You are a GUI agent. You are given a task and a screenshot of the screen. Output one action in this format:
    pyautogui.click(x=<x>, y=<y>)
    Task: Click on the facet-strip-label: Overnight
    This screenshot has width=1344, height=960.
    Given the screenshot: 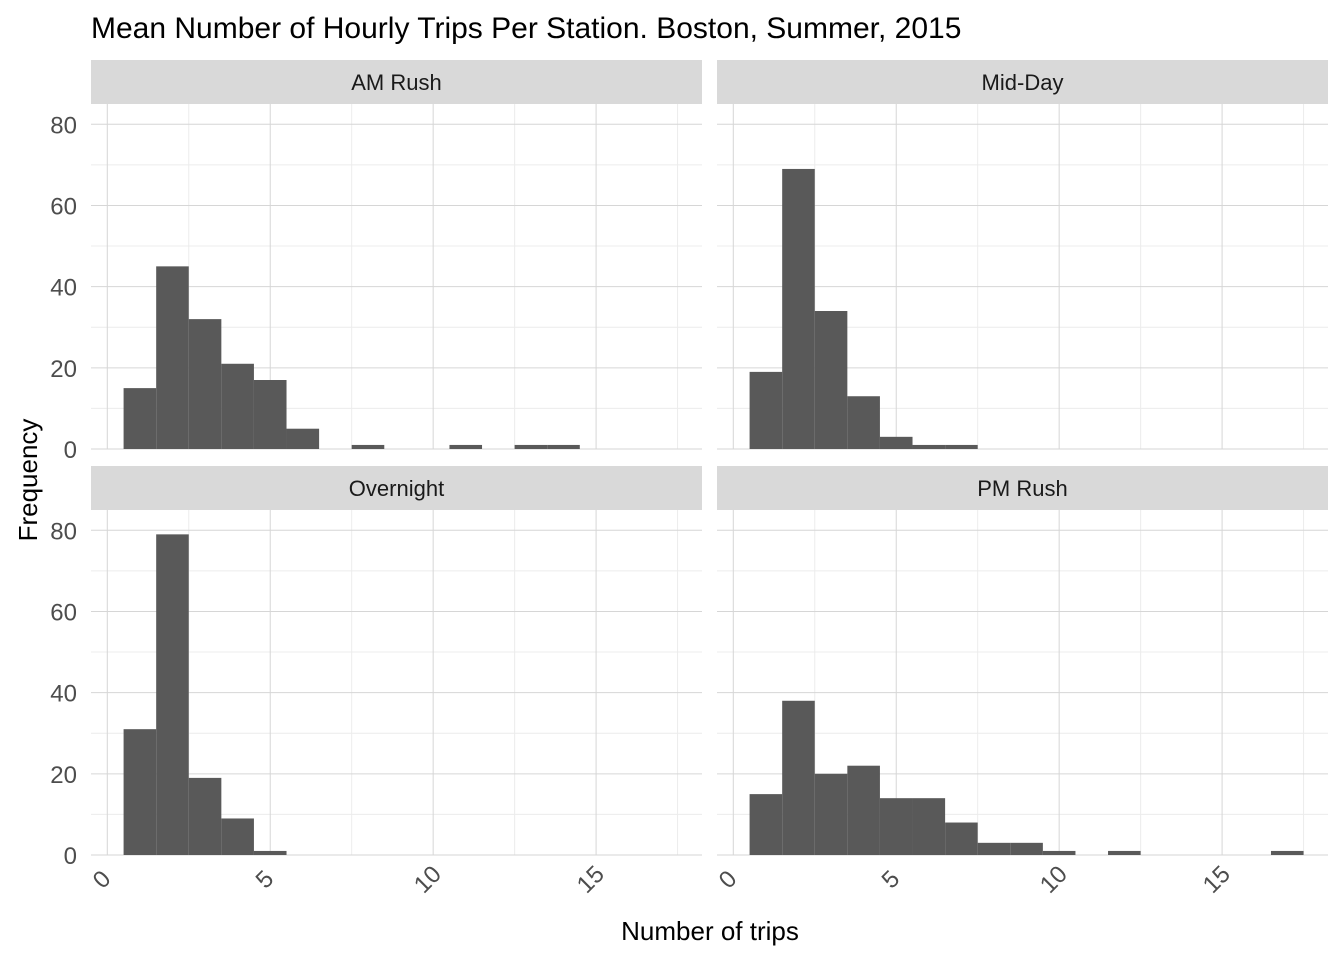 What is the action you would take?
    pyautogui.click(x=396, y=488)
    